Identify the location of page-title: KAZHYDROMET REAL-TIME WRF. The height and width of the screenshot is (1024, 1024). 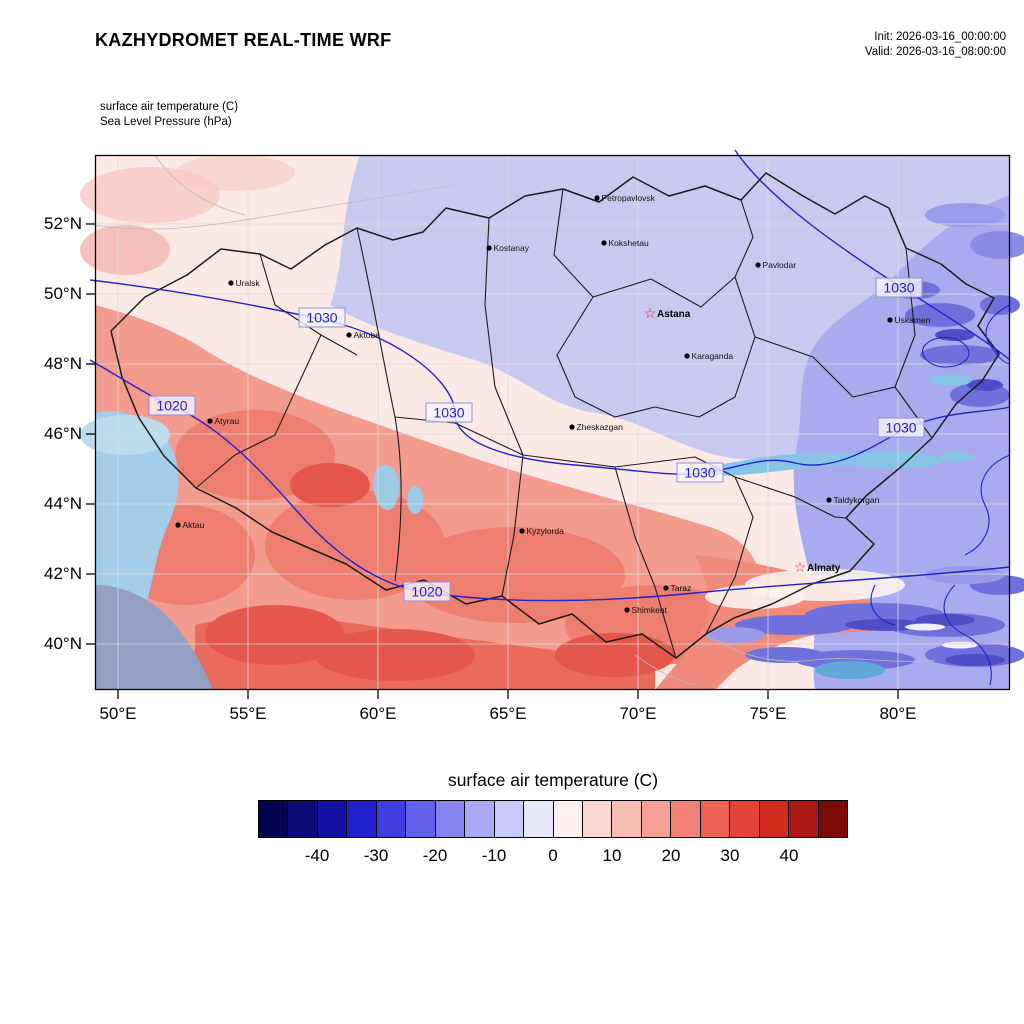
(243, 40).